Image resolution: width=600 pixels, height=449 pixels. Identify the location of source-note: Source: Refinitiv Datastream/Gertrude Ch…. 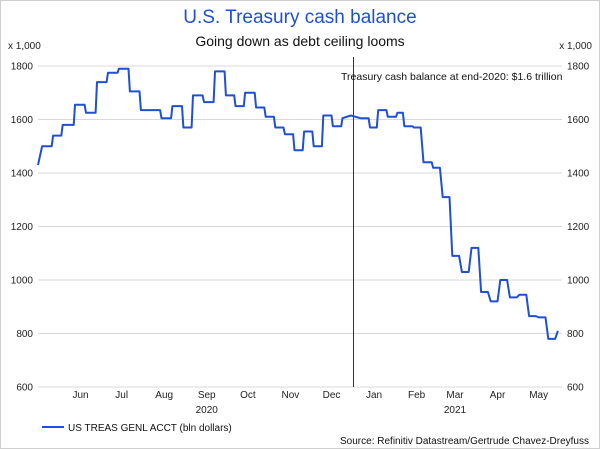
(464, 441).